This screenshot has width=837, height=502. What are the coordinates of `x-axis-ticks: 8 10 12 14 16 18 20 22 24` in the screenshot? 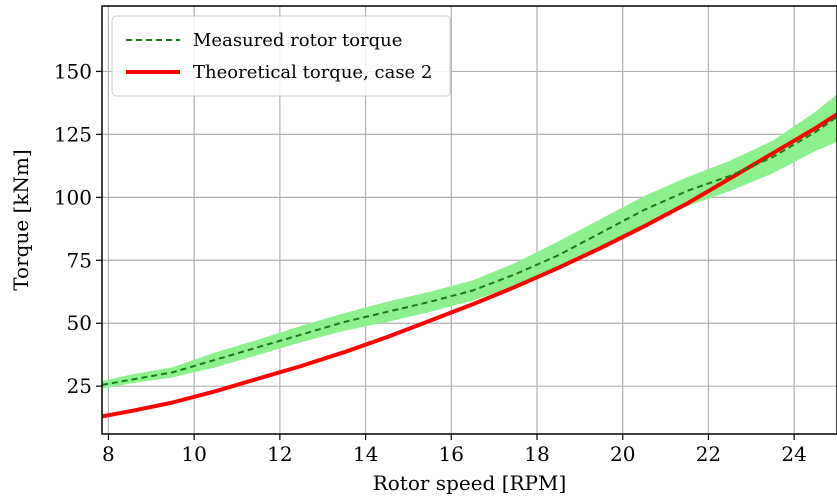 It's located at (454, 450).